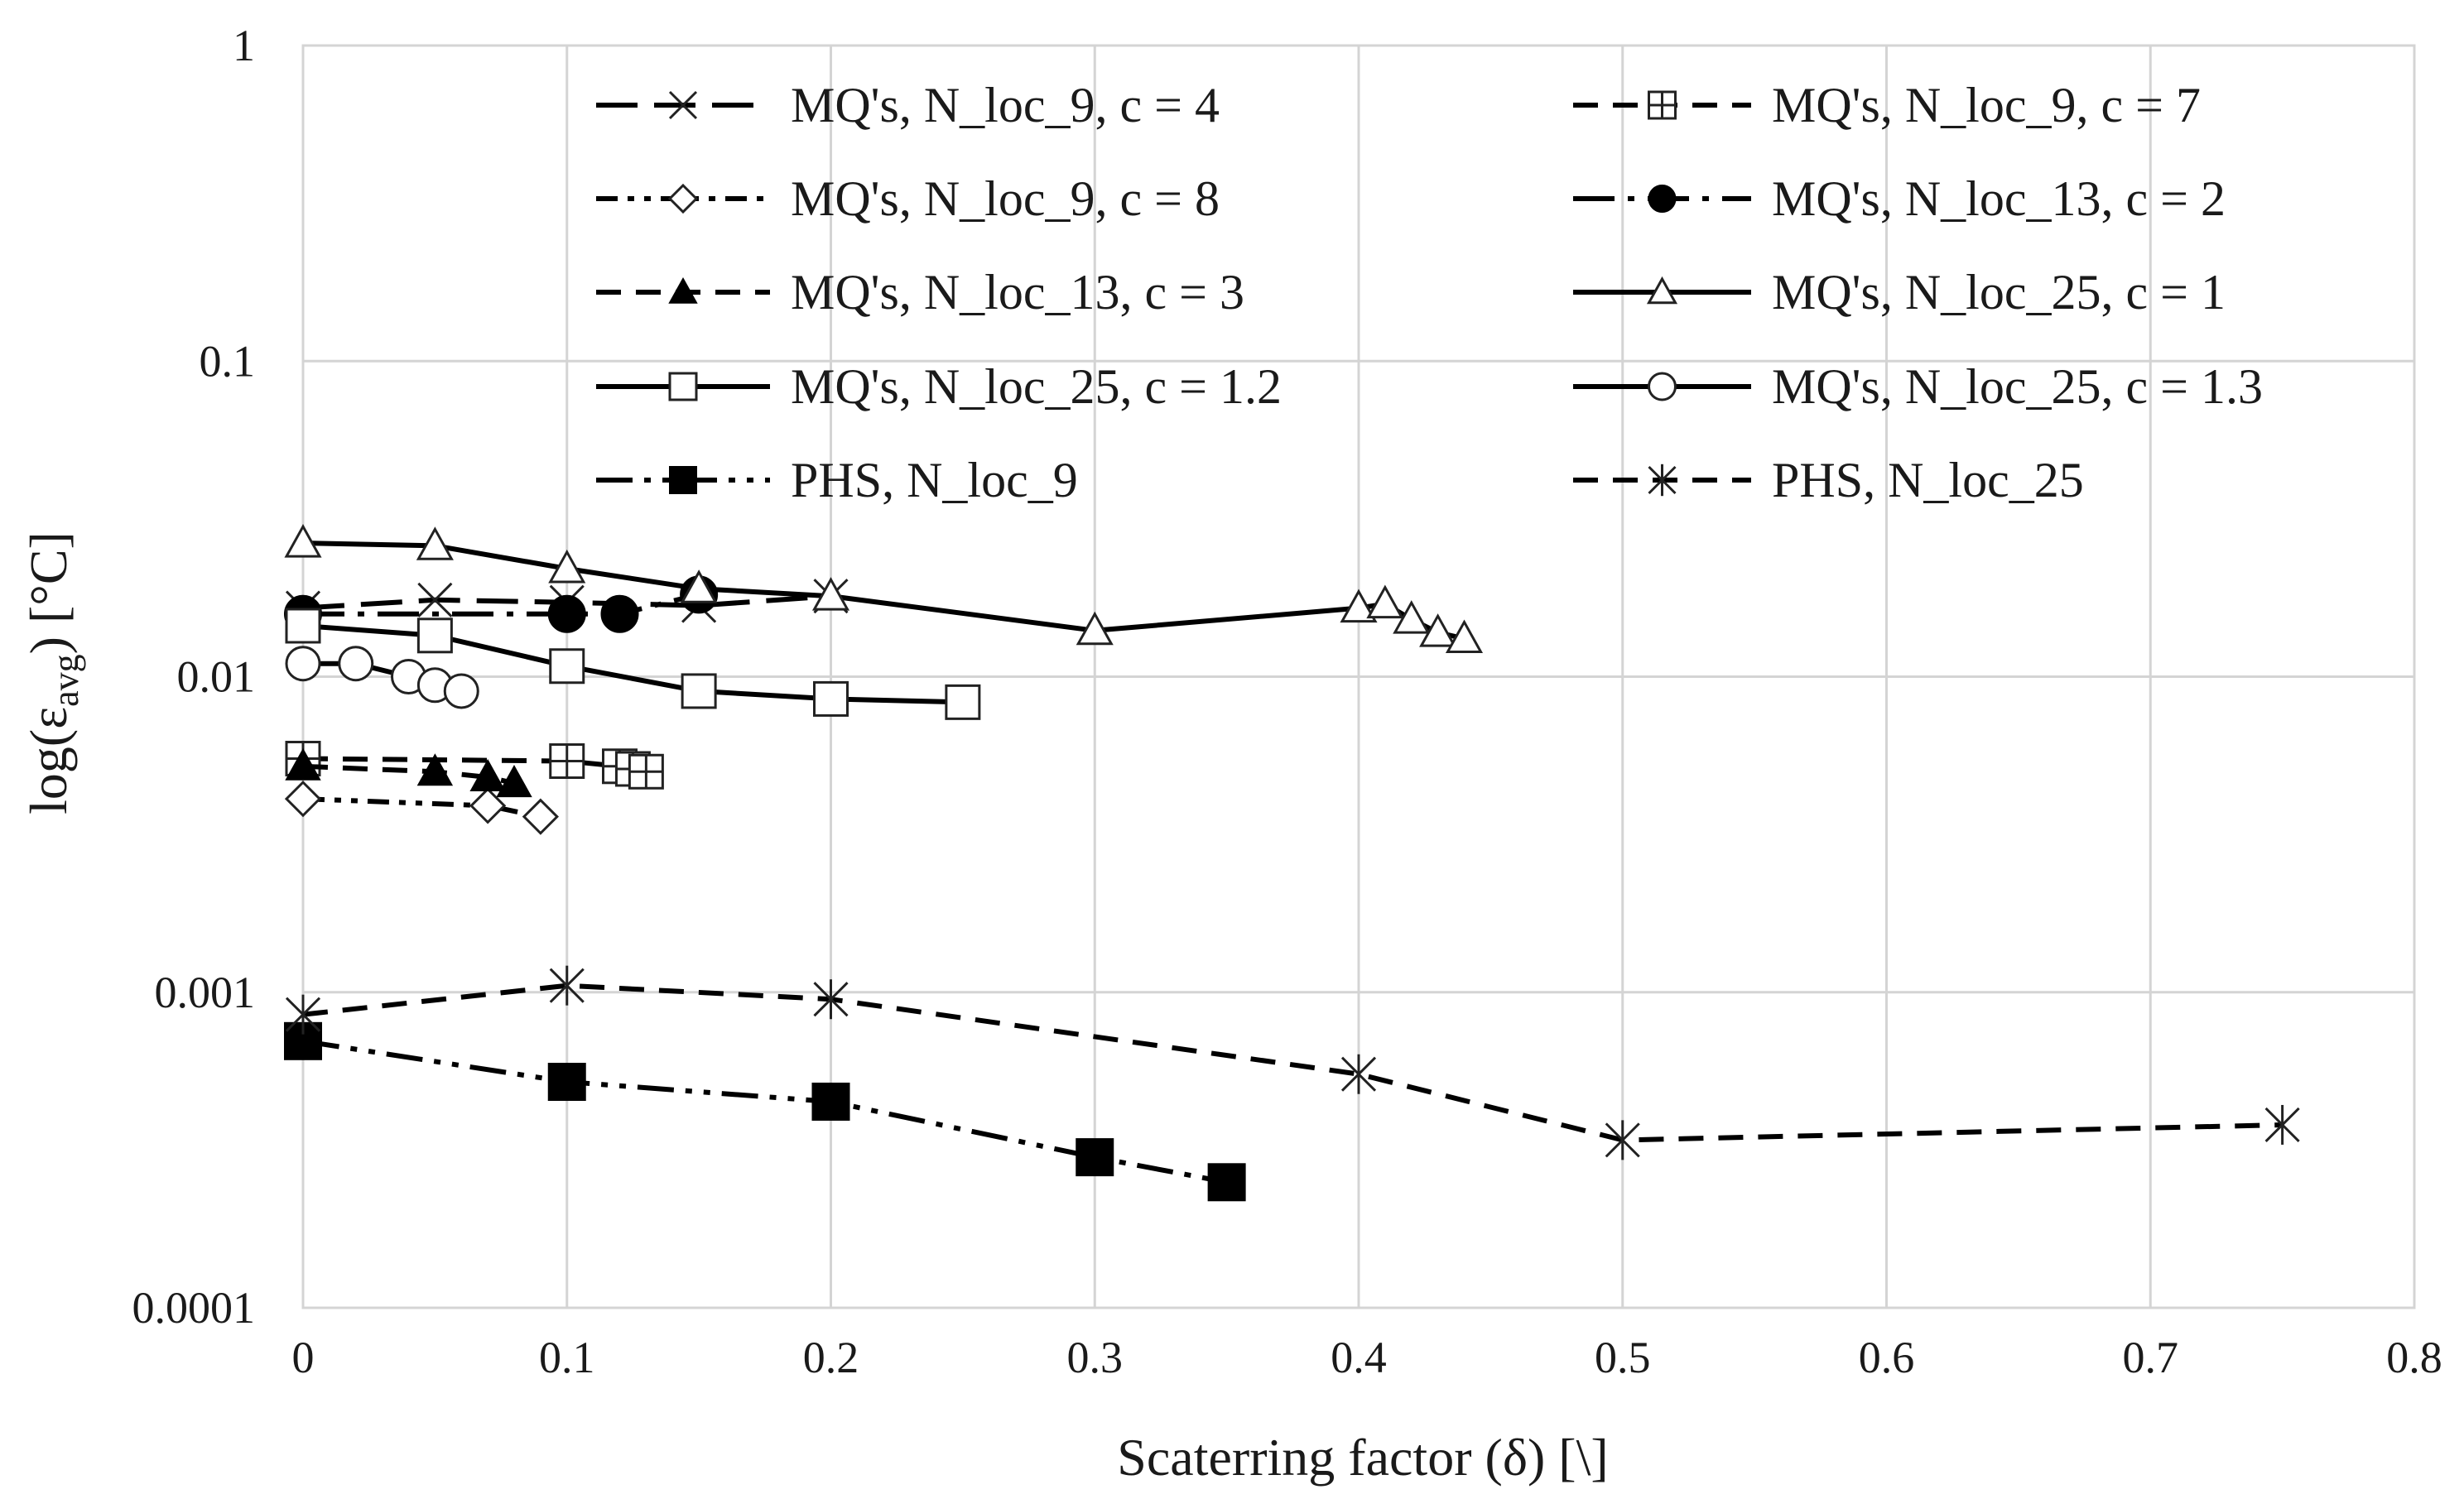 Image resolution: width=2464 pixels, height=1499 pixels. What do you see at coordinates (1096, 1357) in the screenshot?
I see `x-tick-label: 0.3` at bounding box center [1096, 1357].